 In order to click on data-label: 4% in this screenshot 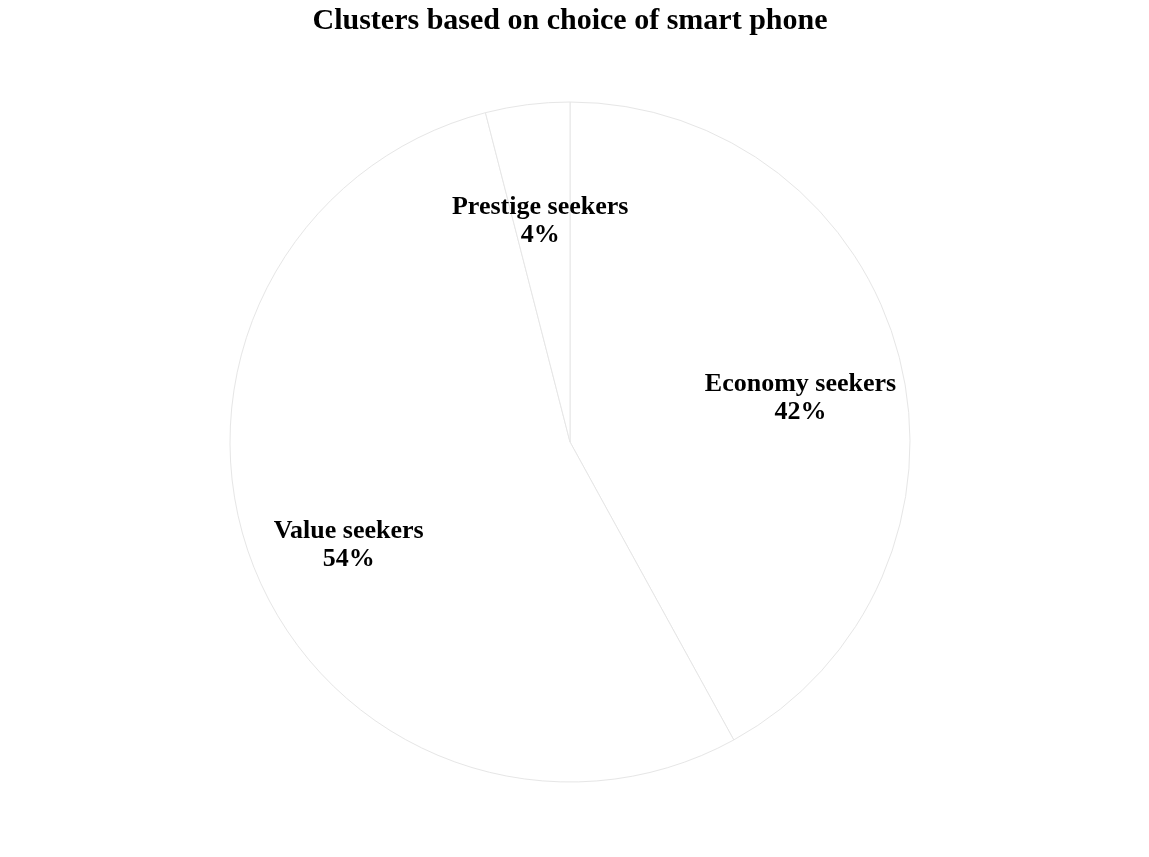, I will do `click(540, 233)`.